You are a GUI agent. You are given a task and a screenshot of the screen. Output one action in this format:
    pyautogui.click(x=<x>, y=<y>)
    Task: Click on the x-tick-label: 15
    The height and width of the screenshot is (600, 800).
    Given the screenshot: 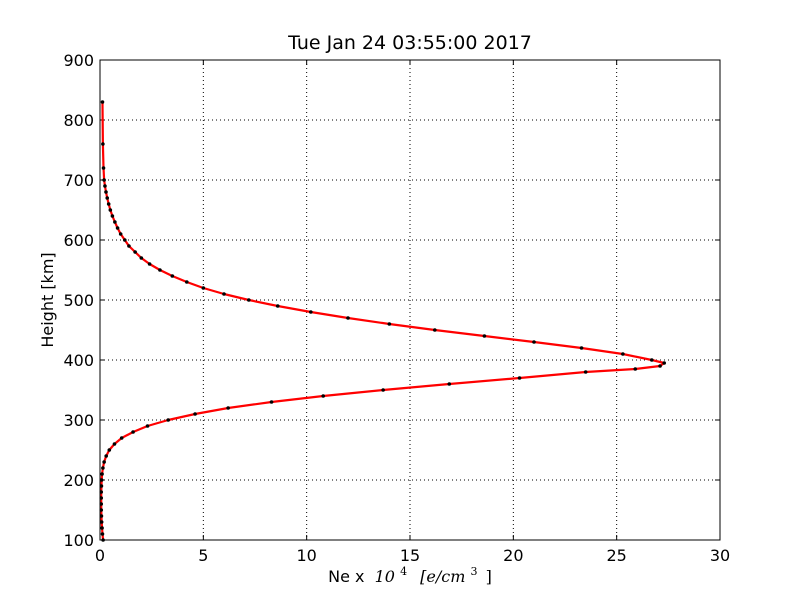 What is the action you would take?
    pyautogui.click(x=410, y=555)
    